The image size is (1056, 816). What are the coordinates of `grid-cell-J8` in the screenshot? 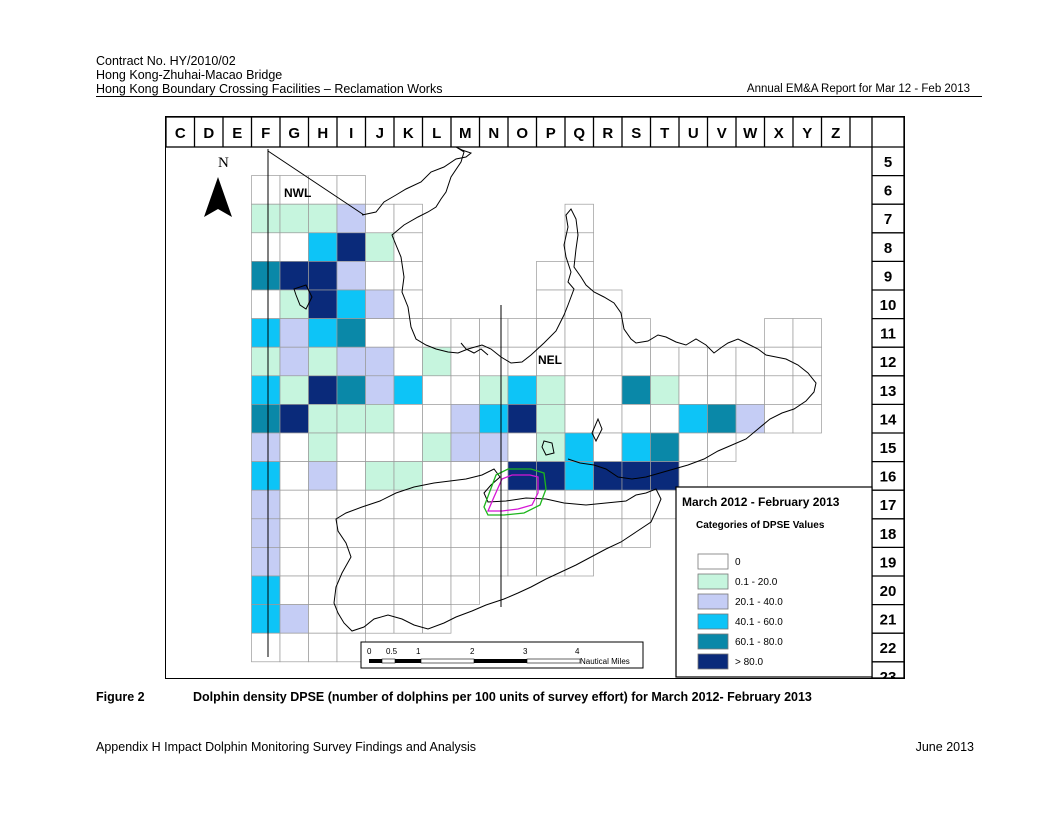 It's located at (380, 247).